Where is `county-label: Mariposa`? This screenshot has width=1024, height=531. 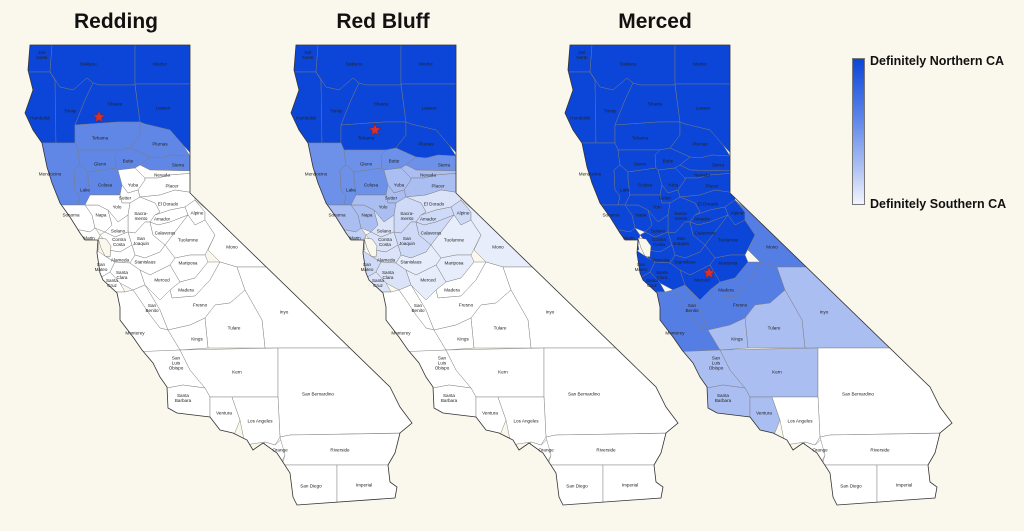
county-label: Mariposa is located at coordinates (454, 263).